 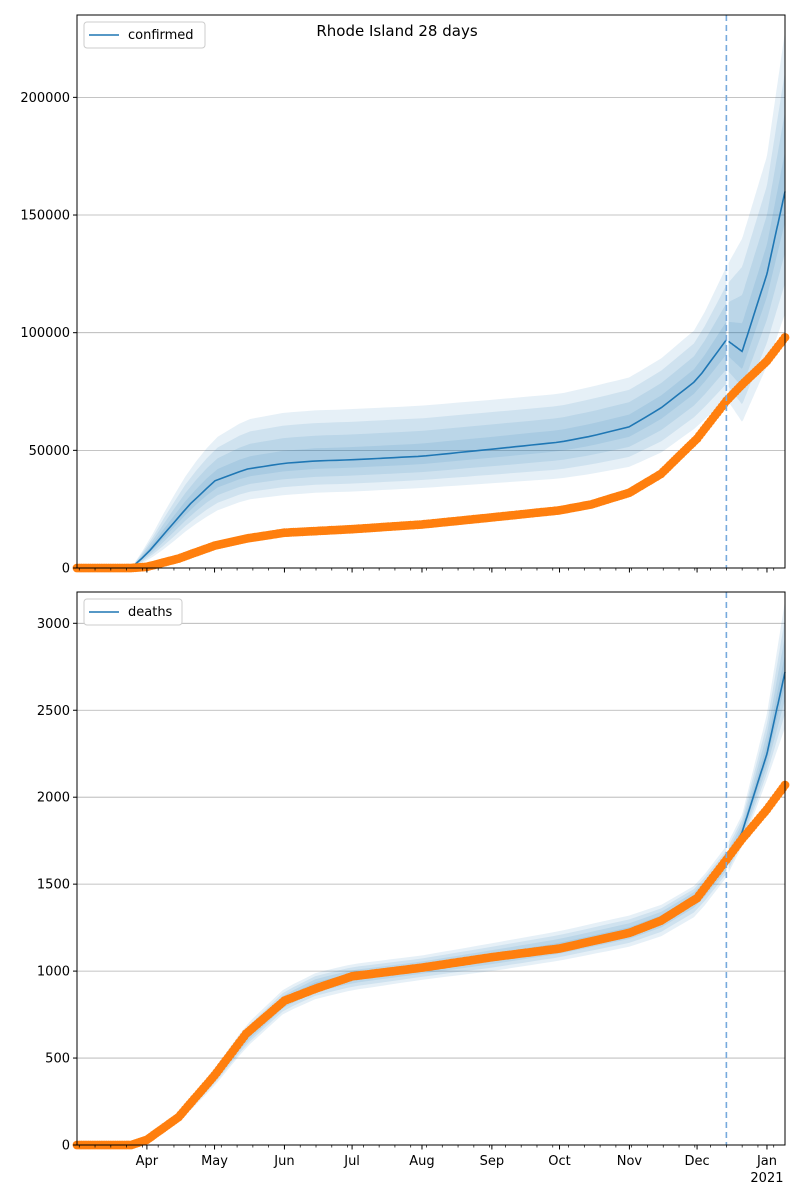 What do you see at coordinates (283, 1161) in the screenshot?
I see `x-tick-label: Jun` at bounding box center [283, 1161].